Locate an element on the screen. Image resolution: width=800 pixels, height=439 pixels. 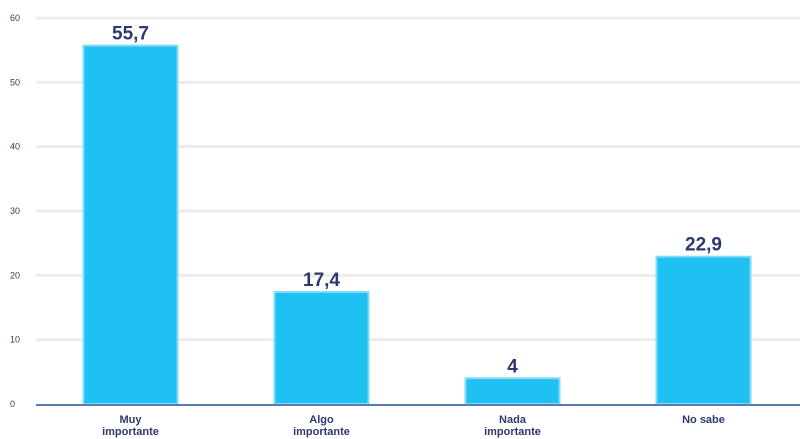
category-label: Muy is located at coordinates (131, 420).